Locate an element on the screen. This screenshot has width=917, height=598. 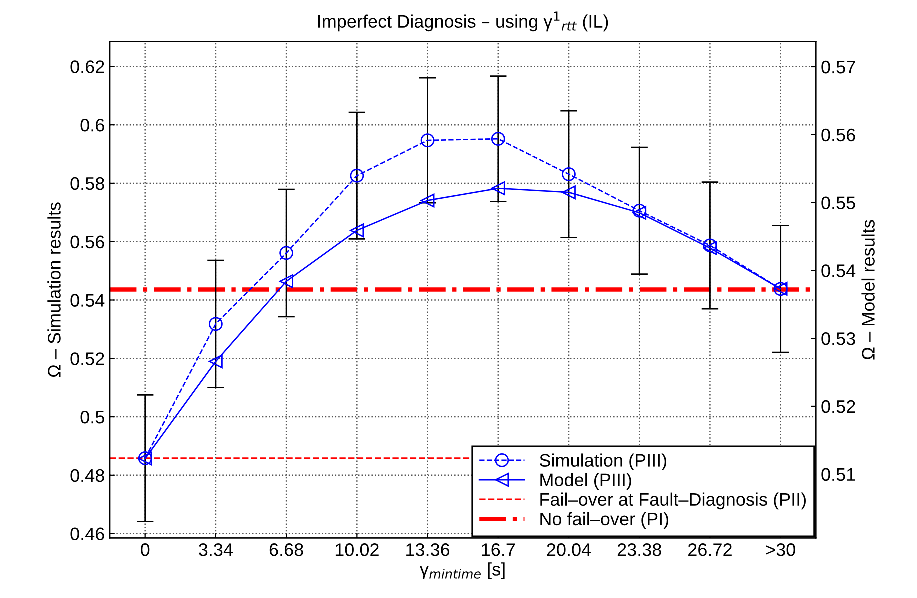
y2-tick-label: 0.52 is located at coordinates (839, 407).